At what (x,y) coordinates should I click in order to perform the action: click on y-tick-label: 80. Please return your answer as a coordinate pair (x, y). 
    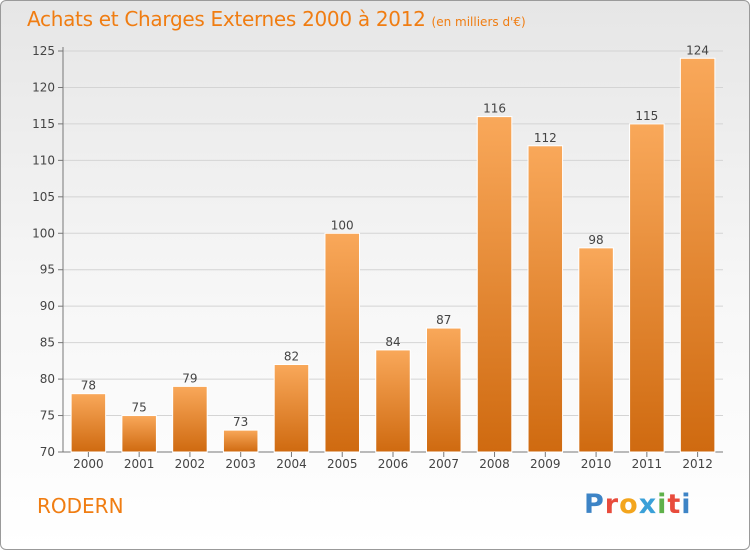
    Looking at the image, I should click on (47, 379).